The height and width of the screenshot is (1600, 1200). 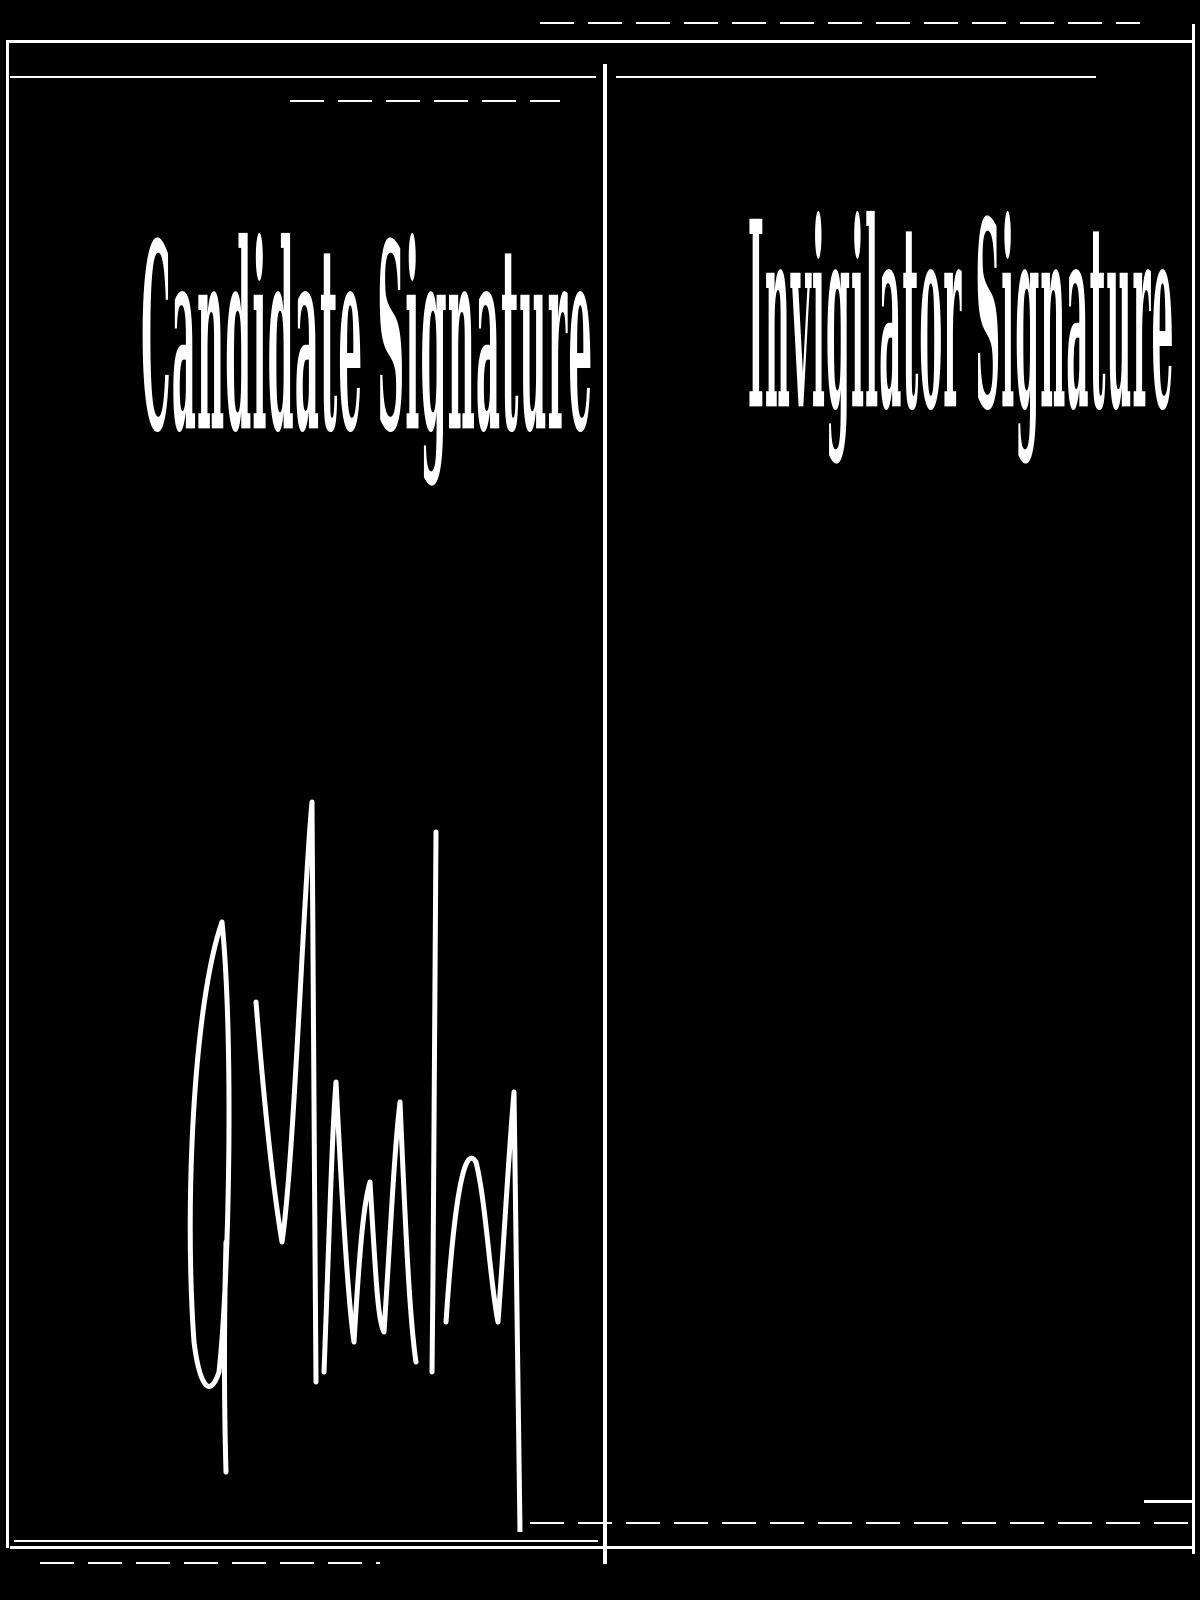 I want to click on left-border, so click(x=7, y=794).